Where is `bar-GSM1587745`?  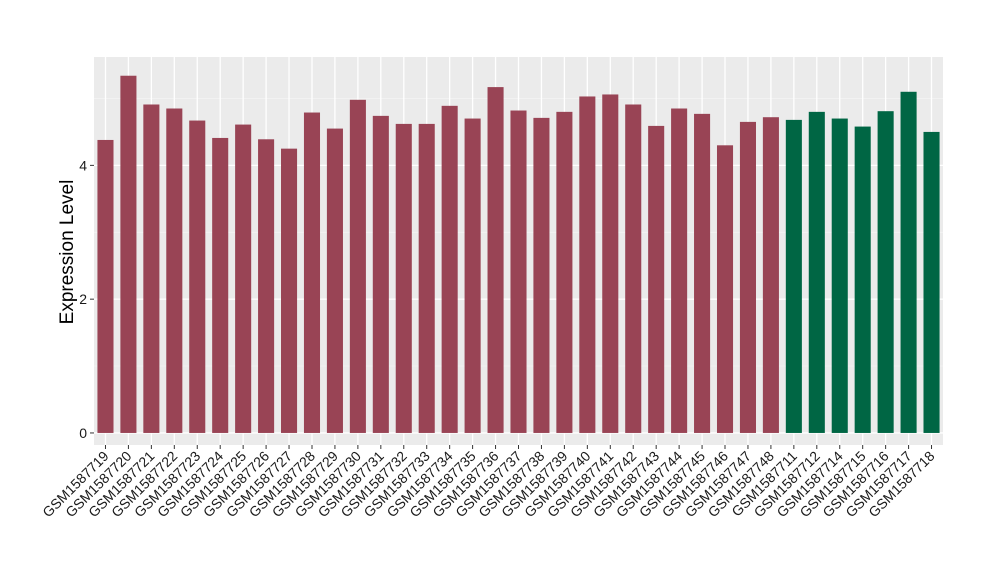 bar-GSM1587745 is located at coordinates (702, 273).